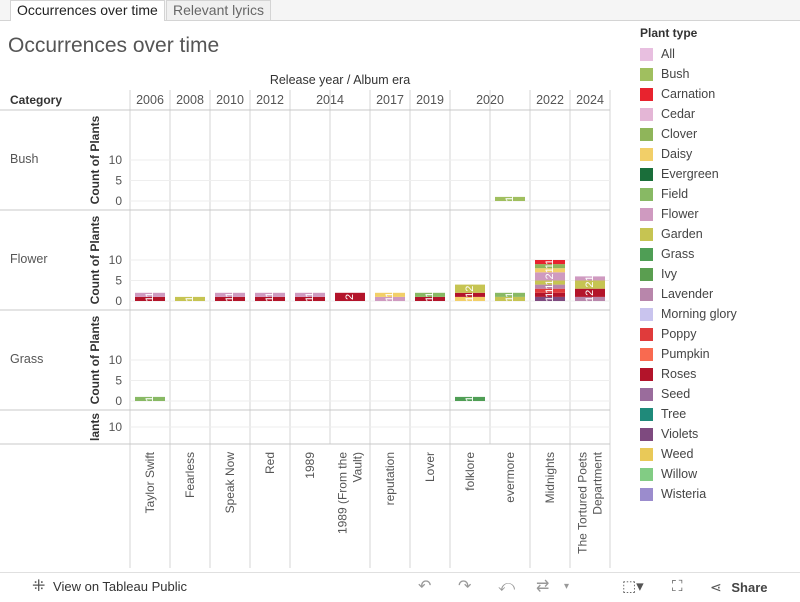 The height and width of the screenshot is (602, 800). What do you see at coordinates (720, 294) in the screenshot?
I see `legend-item-lavender: Lavender` at bounding box center [720, 294].